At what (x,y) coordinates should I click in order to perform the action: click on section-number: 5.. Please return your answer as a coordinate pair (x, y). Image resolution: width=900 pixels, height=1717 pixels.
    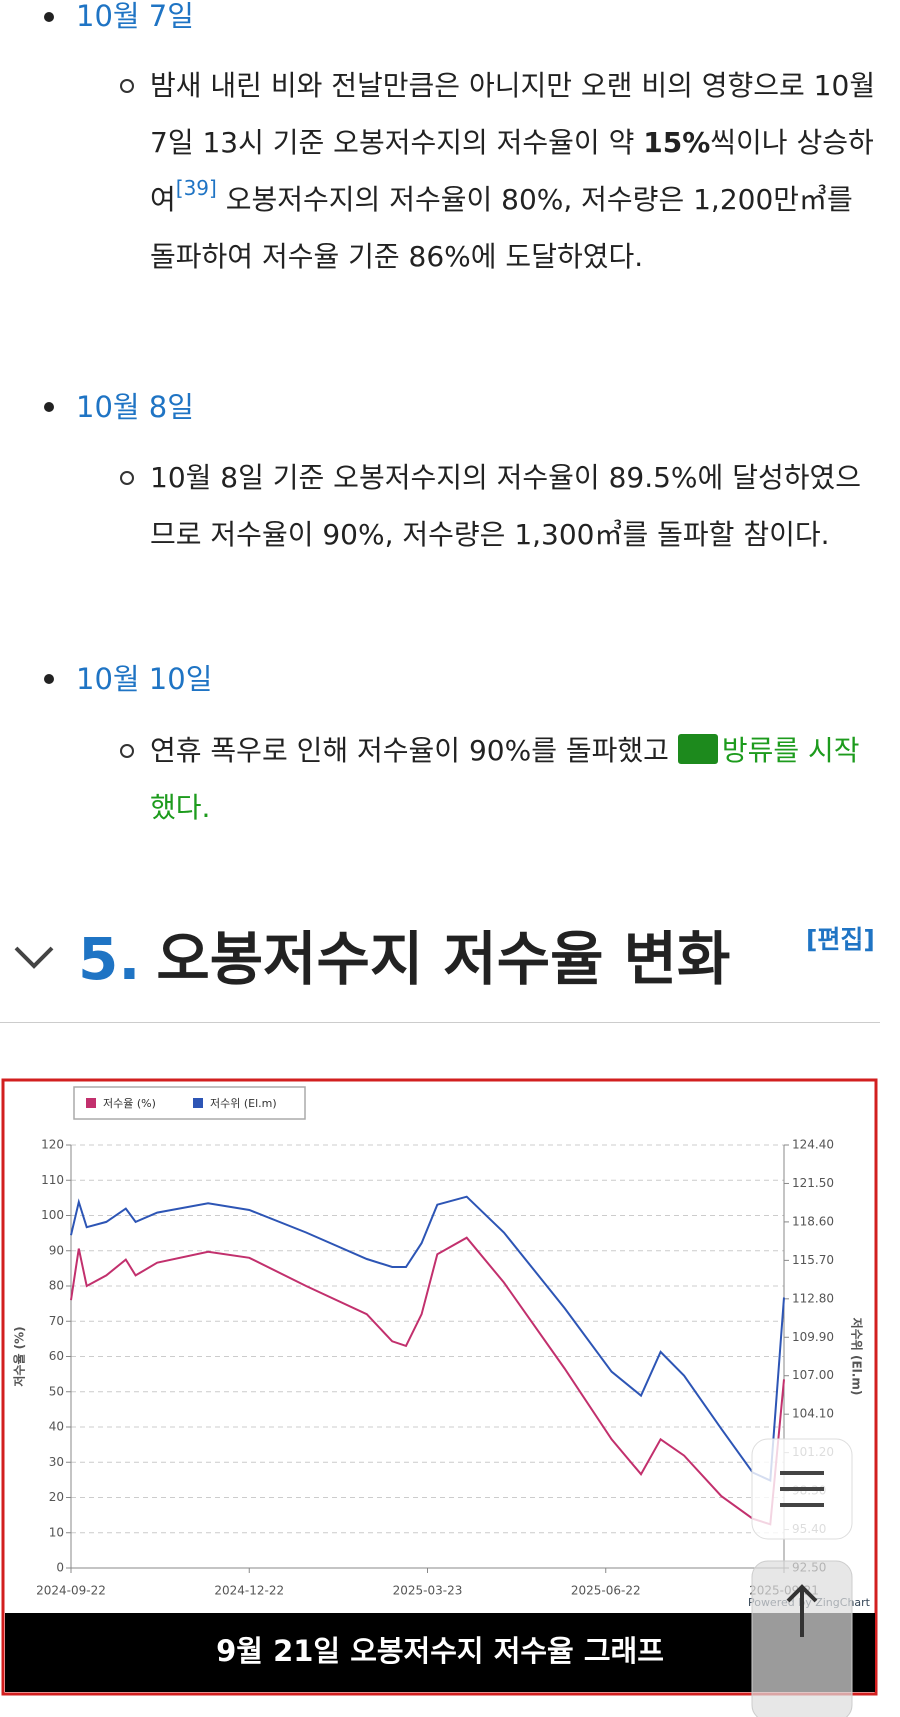
    Looking at the image, I should click on (109, 959).